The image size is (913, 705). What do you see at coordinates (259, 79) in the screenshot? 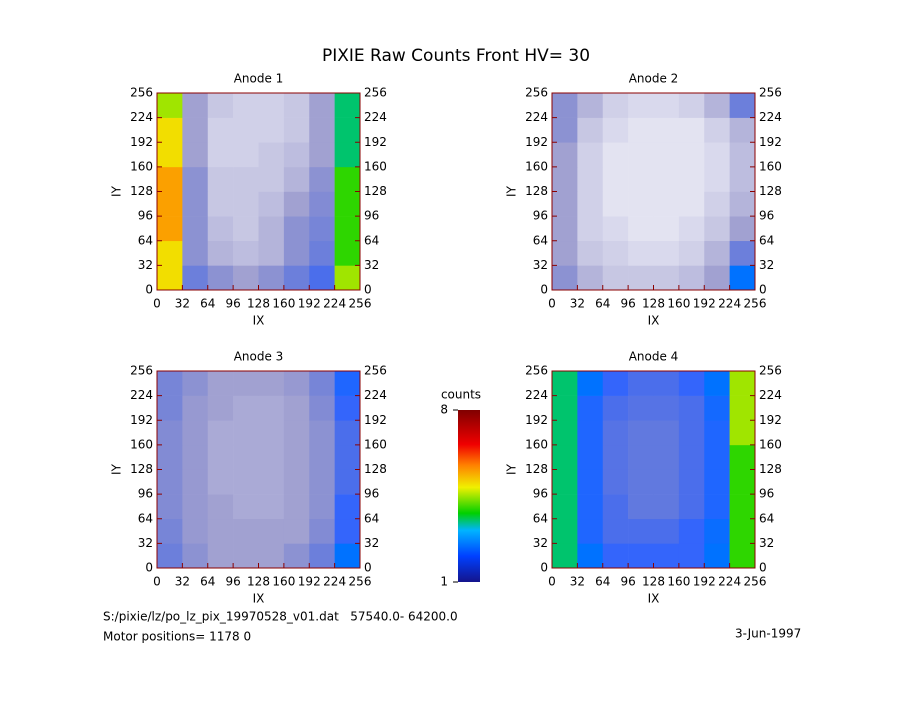
I see `panel-title: Anode 1` at bounding box center [259, 79].